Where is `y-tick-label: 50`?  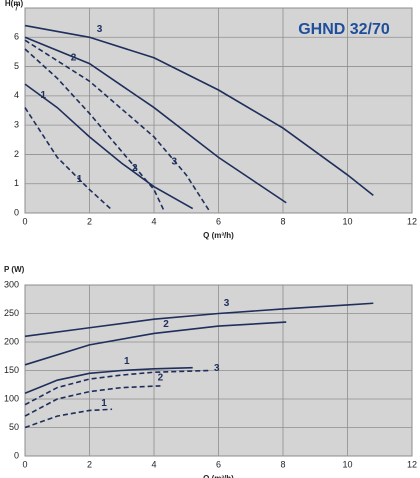 y-tick-label: 50 is located at coordinates (14, 427).